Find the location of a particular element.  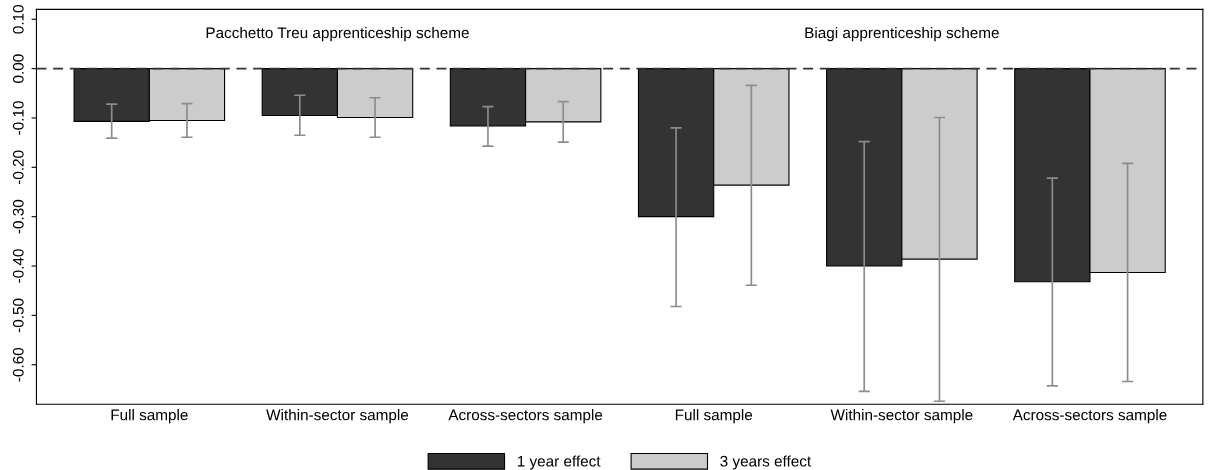

y-tick-label: -0.60 is located at coordinates (18, 364).